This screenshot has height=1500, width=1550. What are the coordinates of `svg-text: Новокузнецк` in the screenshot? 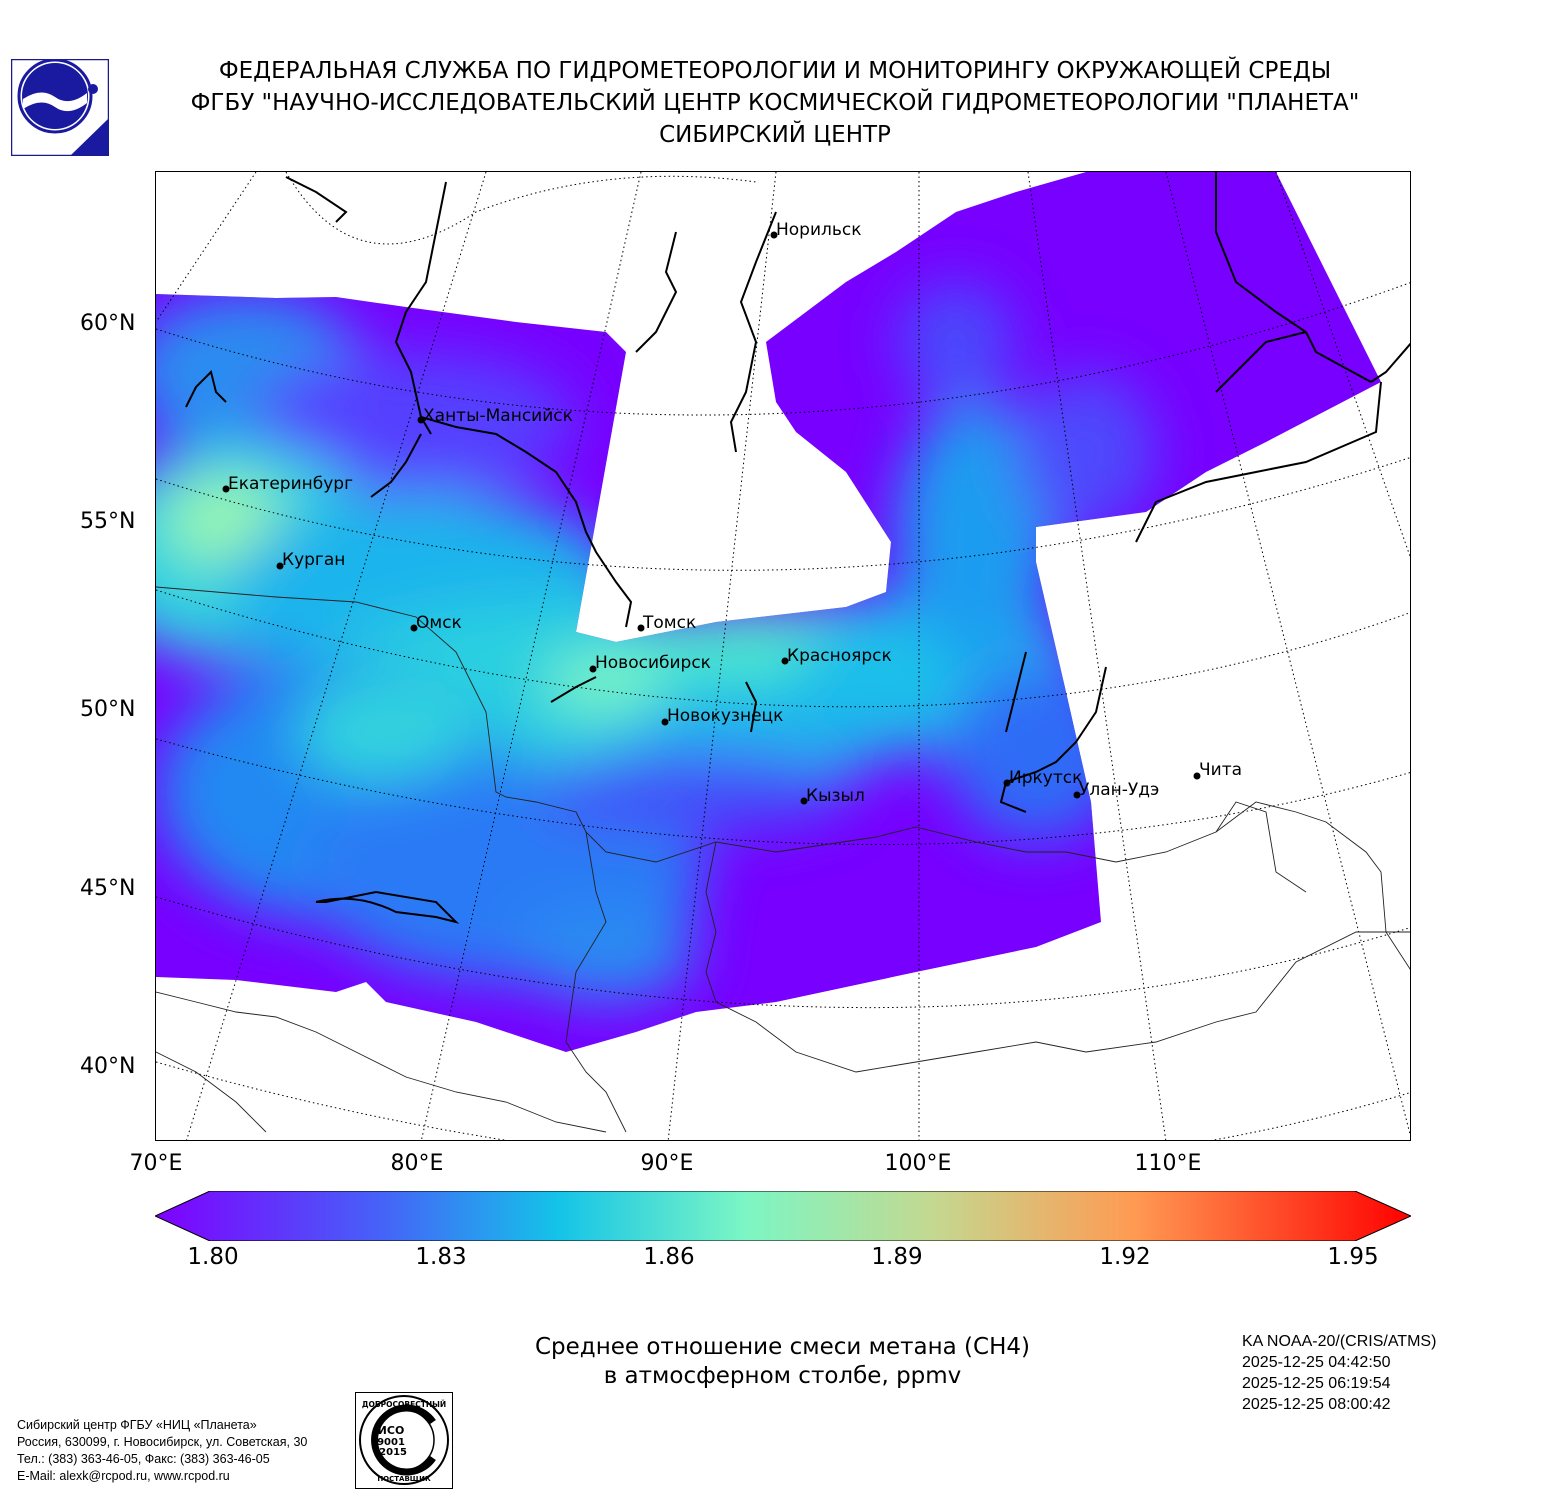 It's located at (725, 716).